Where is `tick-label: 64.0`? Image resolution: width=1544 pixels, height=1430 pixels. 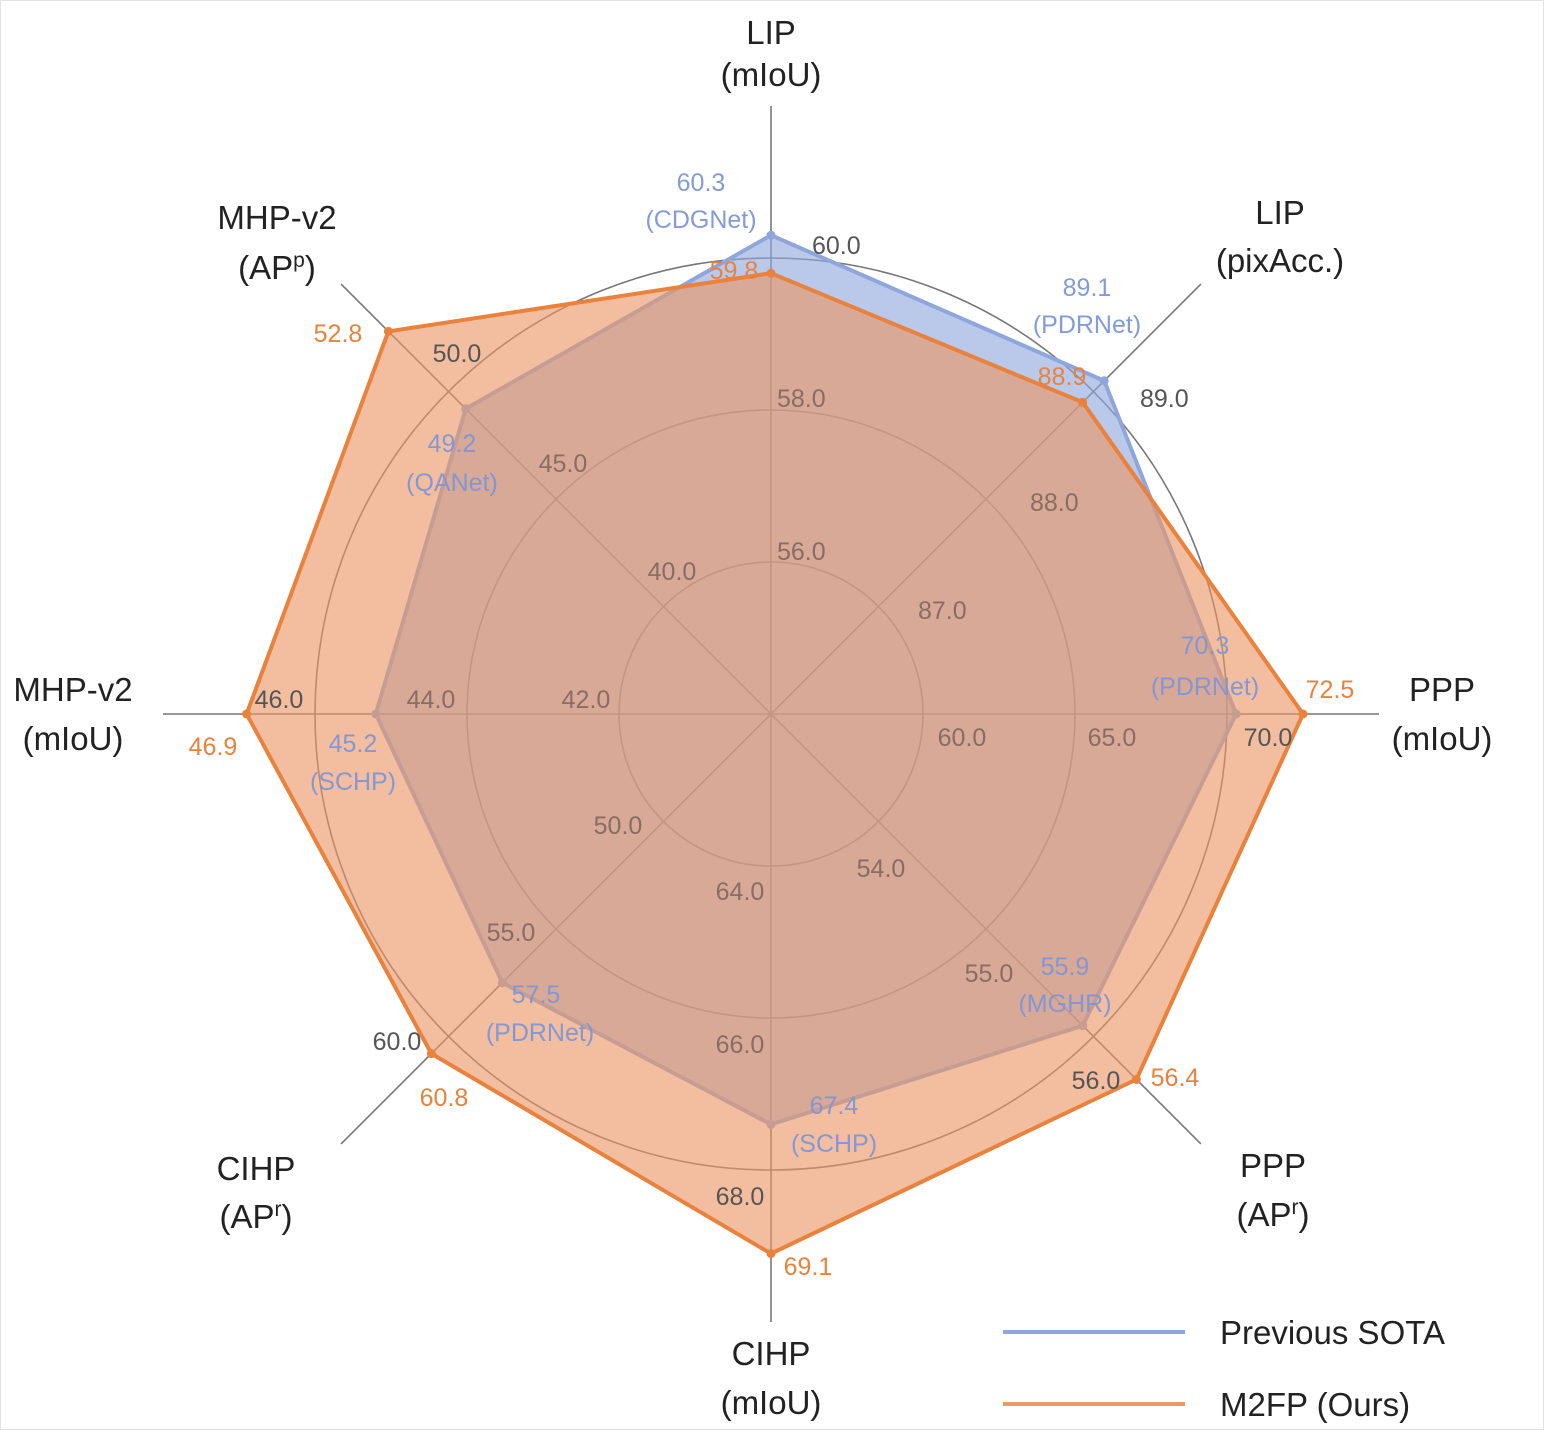
tick-label: 64.0 is located at coordinates (740, 892).